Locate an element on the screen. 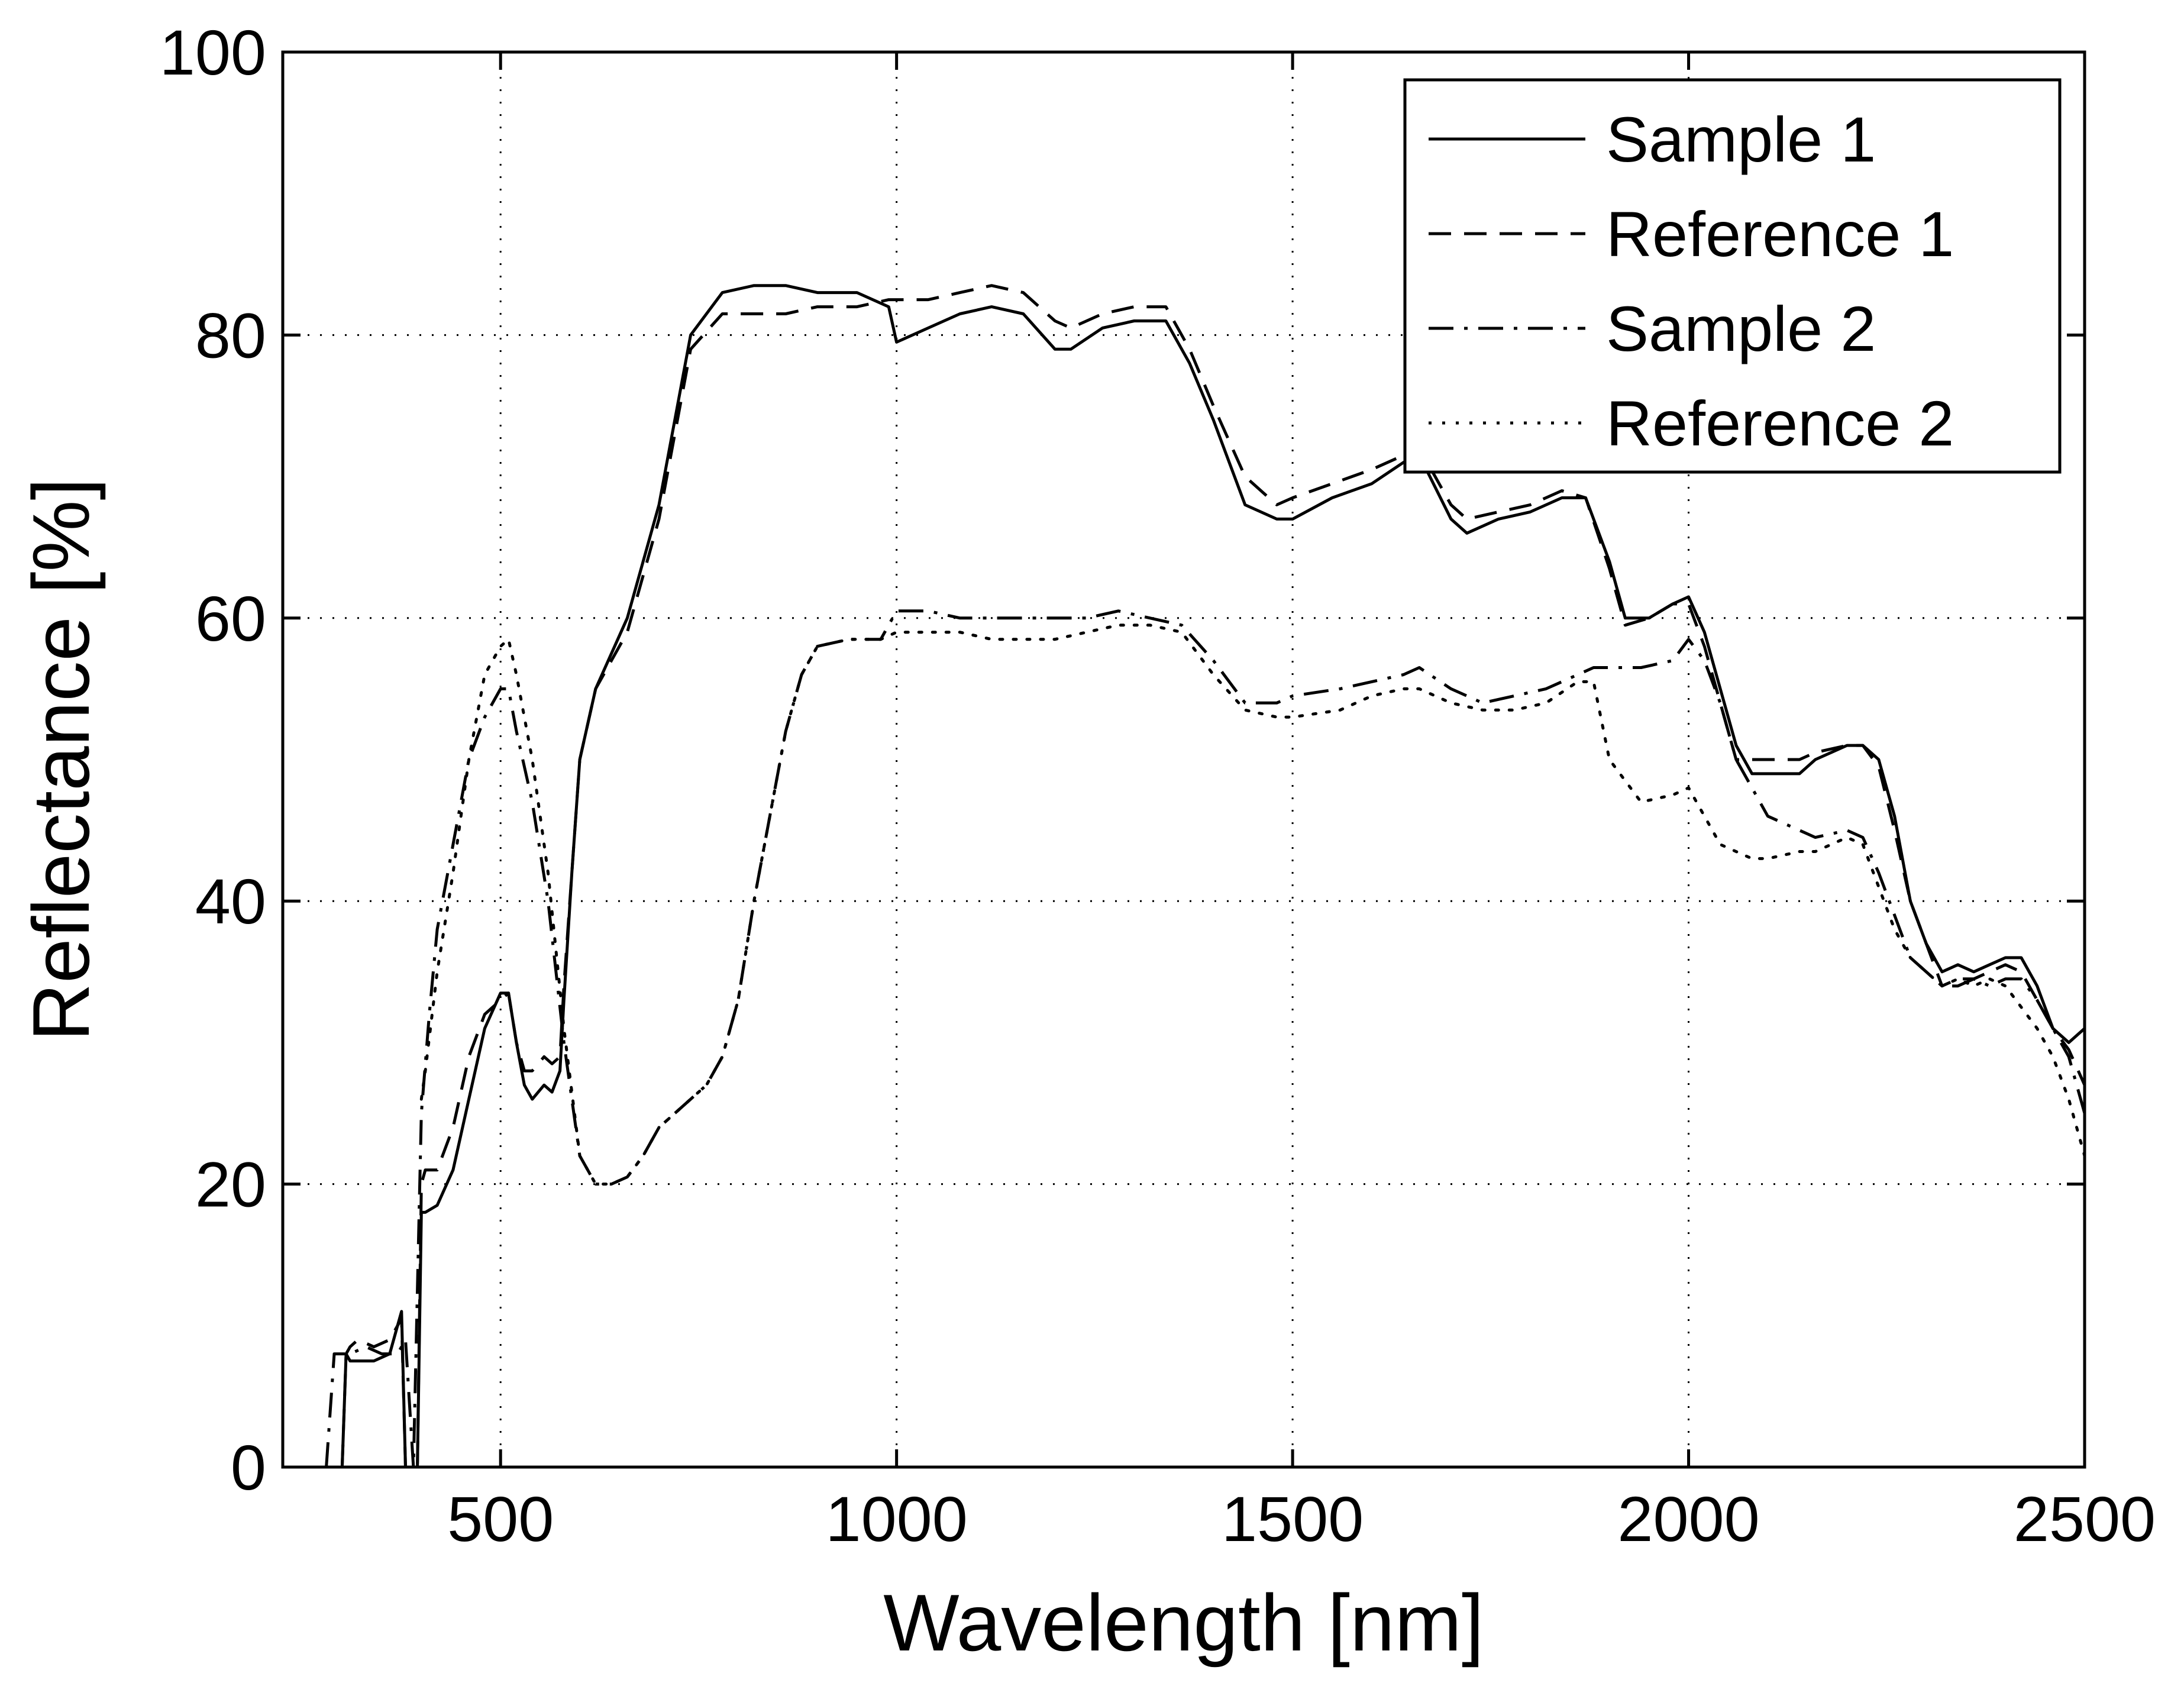  legend-label-2: Reference 1 is located at coordinates (1780, 234).